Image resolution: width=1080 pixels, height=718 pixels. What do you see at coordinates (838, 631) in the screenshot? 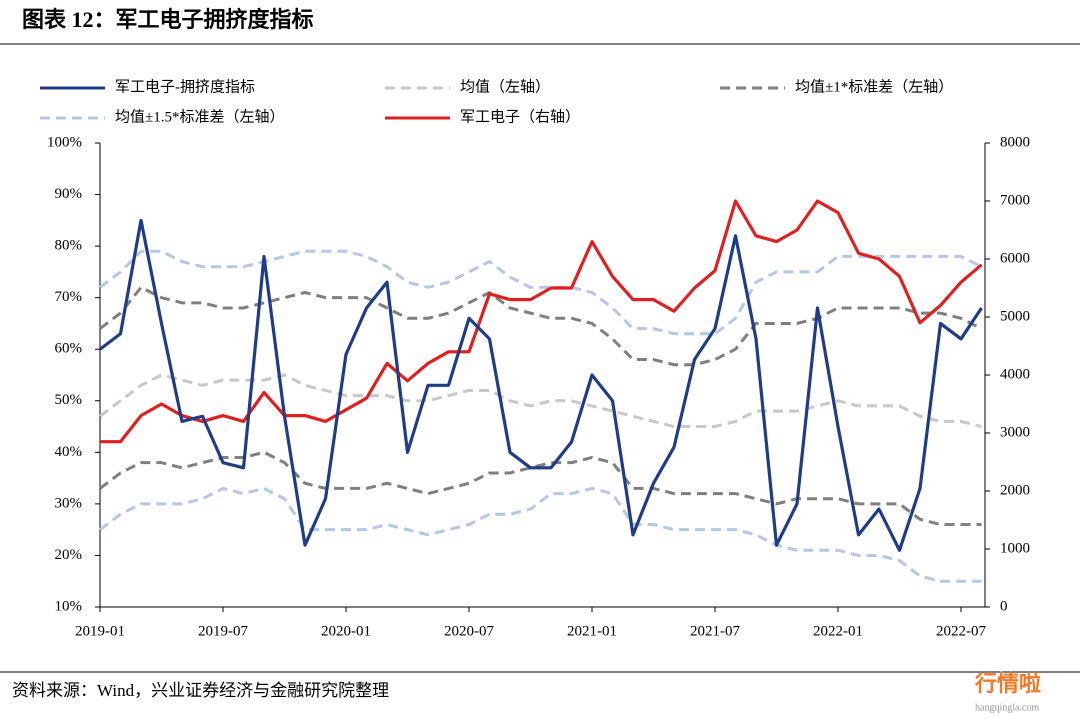
I see `x-tick-label: 2022-01` at bounding box center [838, 631].